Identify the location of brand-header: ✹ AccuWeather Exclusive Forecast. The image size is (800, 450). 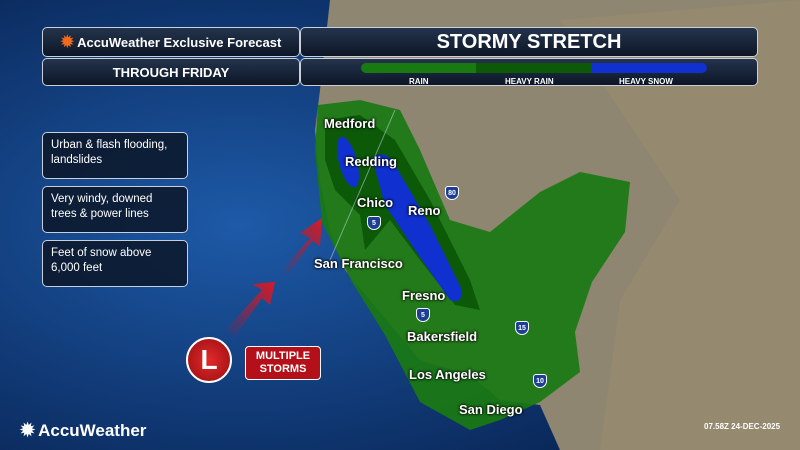
(171, 42).